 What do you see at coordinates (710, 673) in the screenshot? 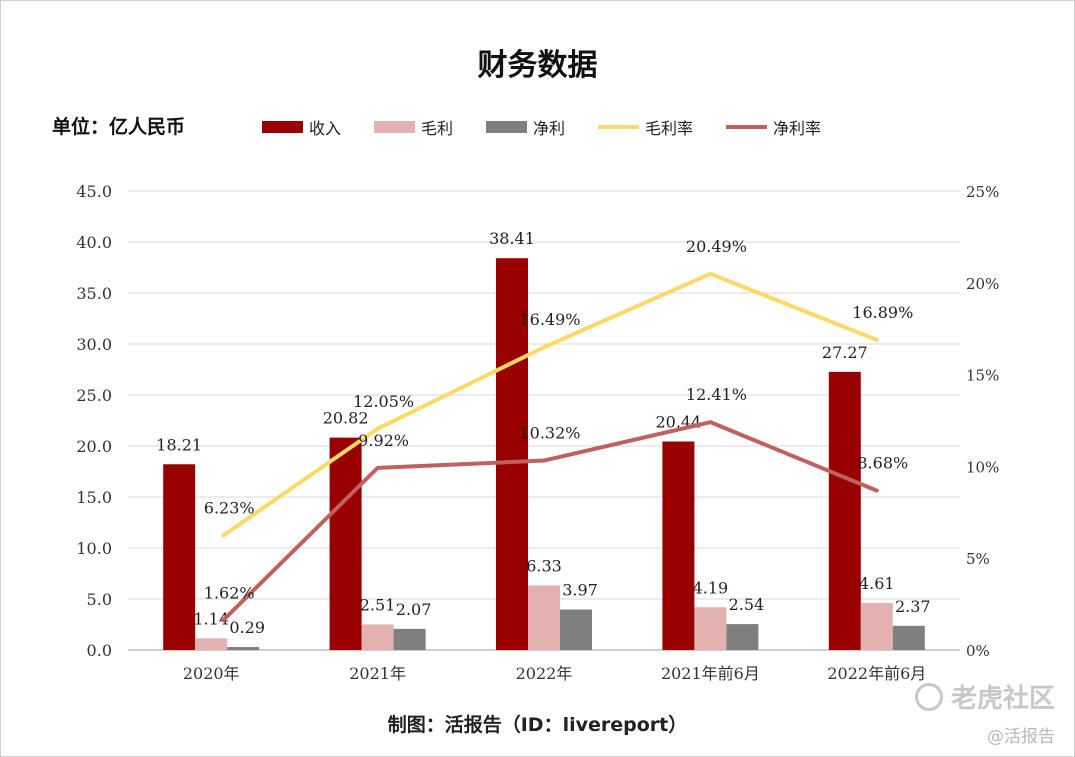
I see `x-tick-label: 2021年前6月` at bounding box center [710, 673].